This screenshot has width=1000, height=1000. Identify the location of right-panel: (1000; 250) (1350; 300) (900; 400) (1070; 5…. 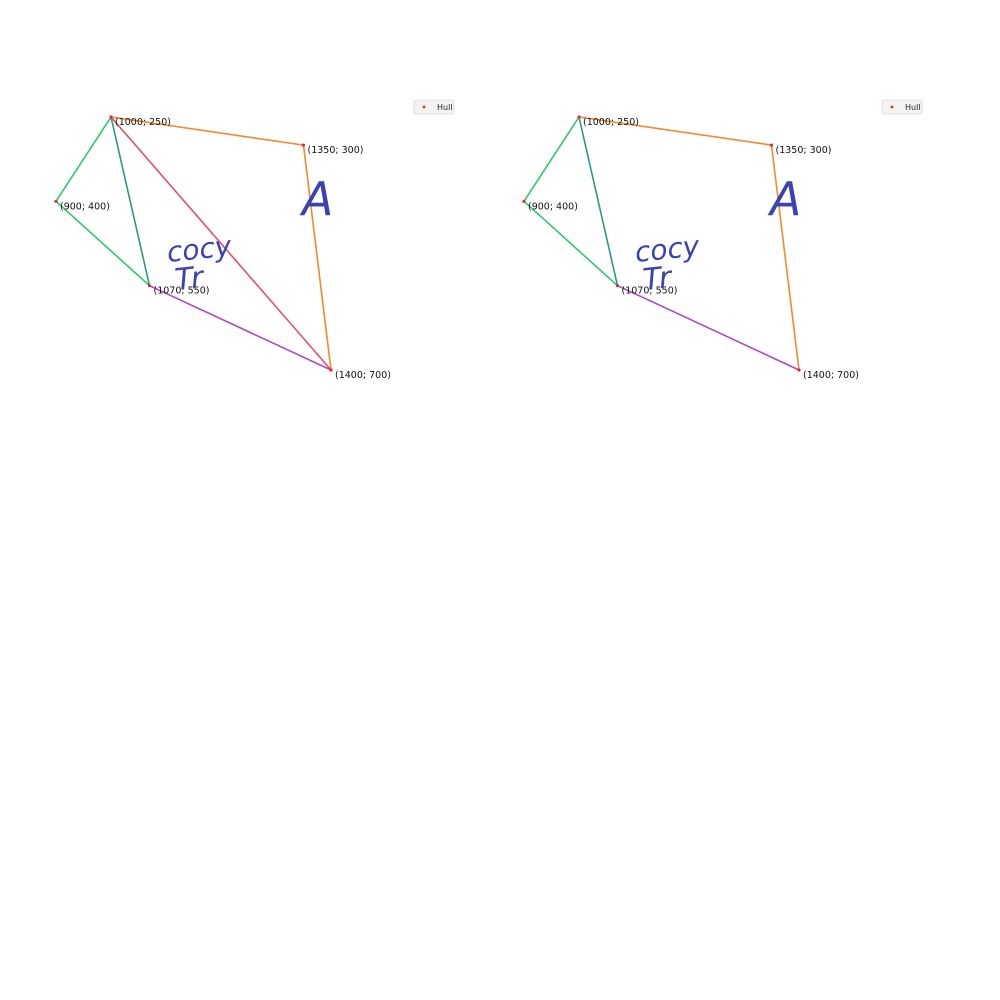
(722, 240).